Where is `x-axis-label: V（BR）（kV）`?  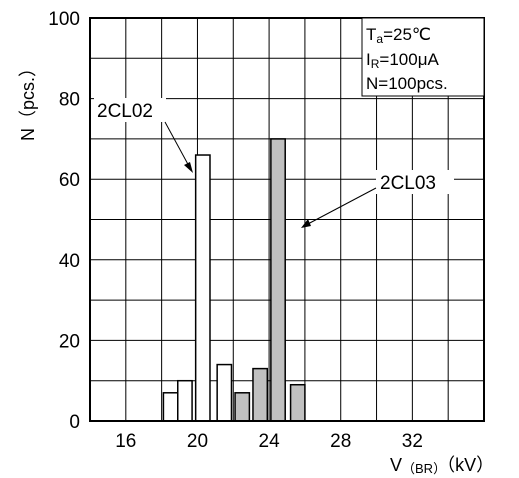
x-axis-label: V（BR）（kV） is located at coordinates (442, 465).